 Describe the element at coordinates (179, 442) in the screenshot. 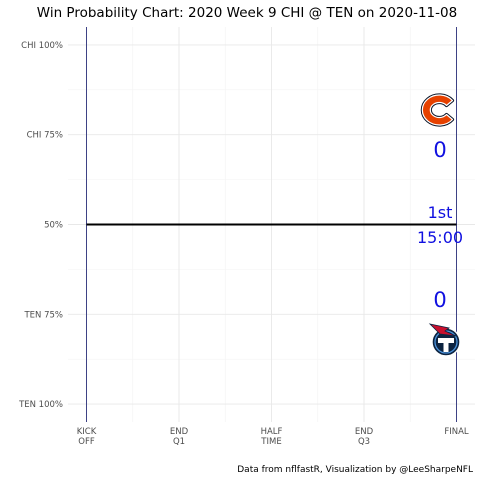

I see `x-tick-label-line: Q1` at that location.